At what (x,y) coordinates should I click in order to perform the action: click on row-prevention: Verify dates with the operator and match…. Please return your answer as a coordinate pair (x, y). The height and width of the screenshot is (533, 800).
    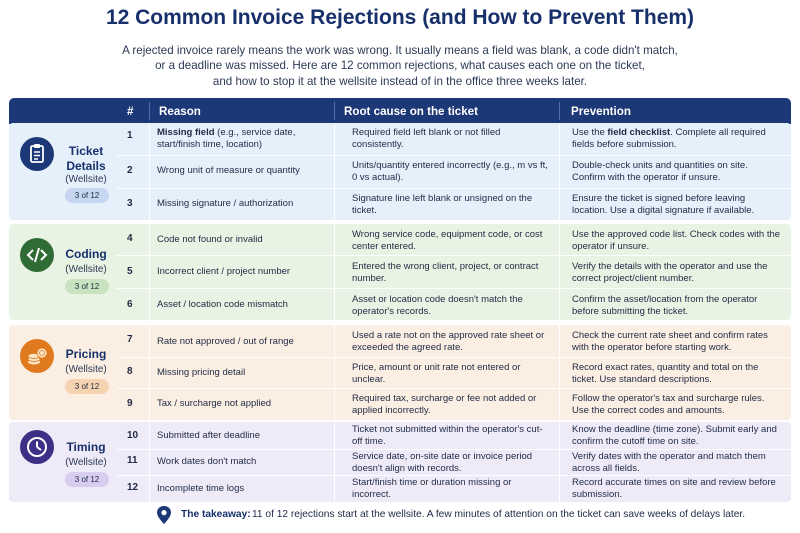
    Looking at the image, I should click on (669, 462).